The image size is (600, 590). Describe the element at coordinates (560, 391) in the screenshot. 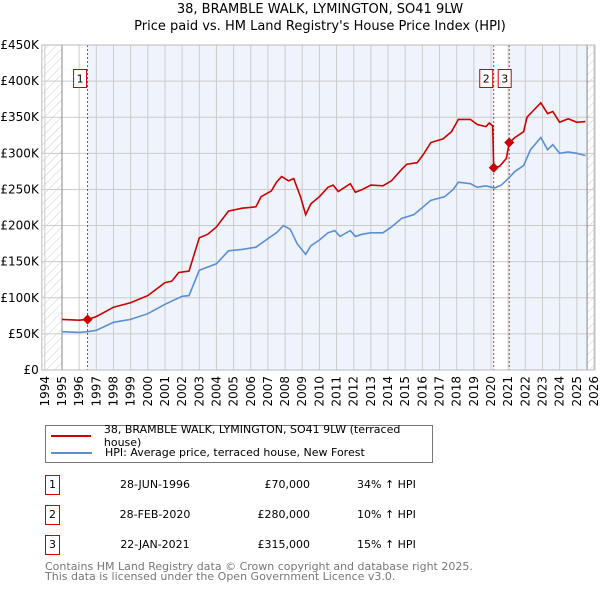

I see `x-tick-label: 2024` at that location.